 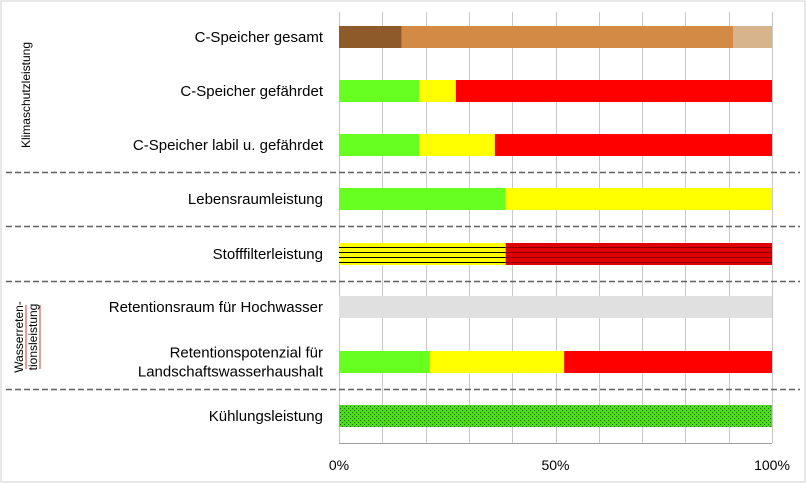 I want to click on category-label: Stofffilterleistung, so click(x=268, y=254).